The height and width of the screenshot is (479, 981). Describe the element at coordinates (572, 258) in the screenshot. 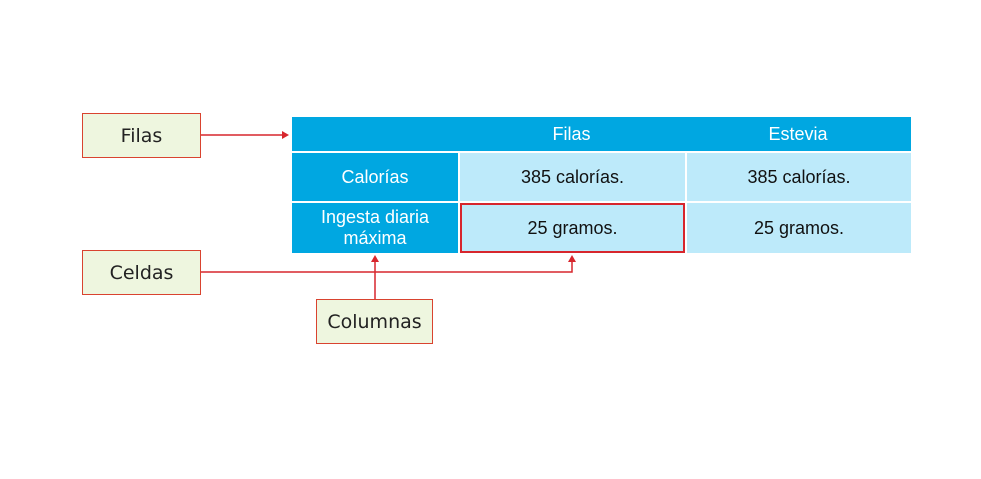

I see `cells-arrowhead-icon` at that location.